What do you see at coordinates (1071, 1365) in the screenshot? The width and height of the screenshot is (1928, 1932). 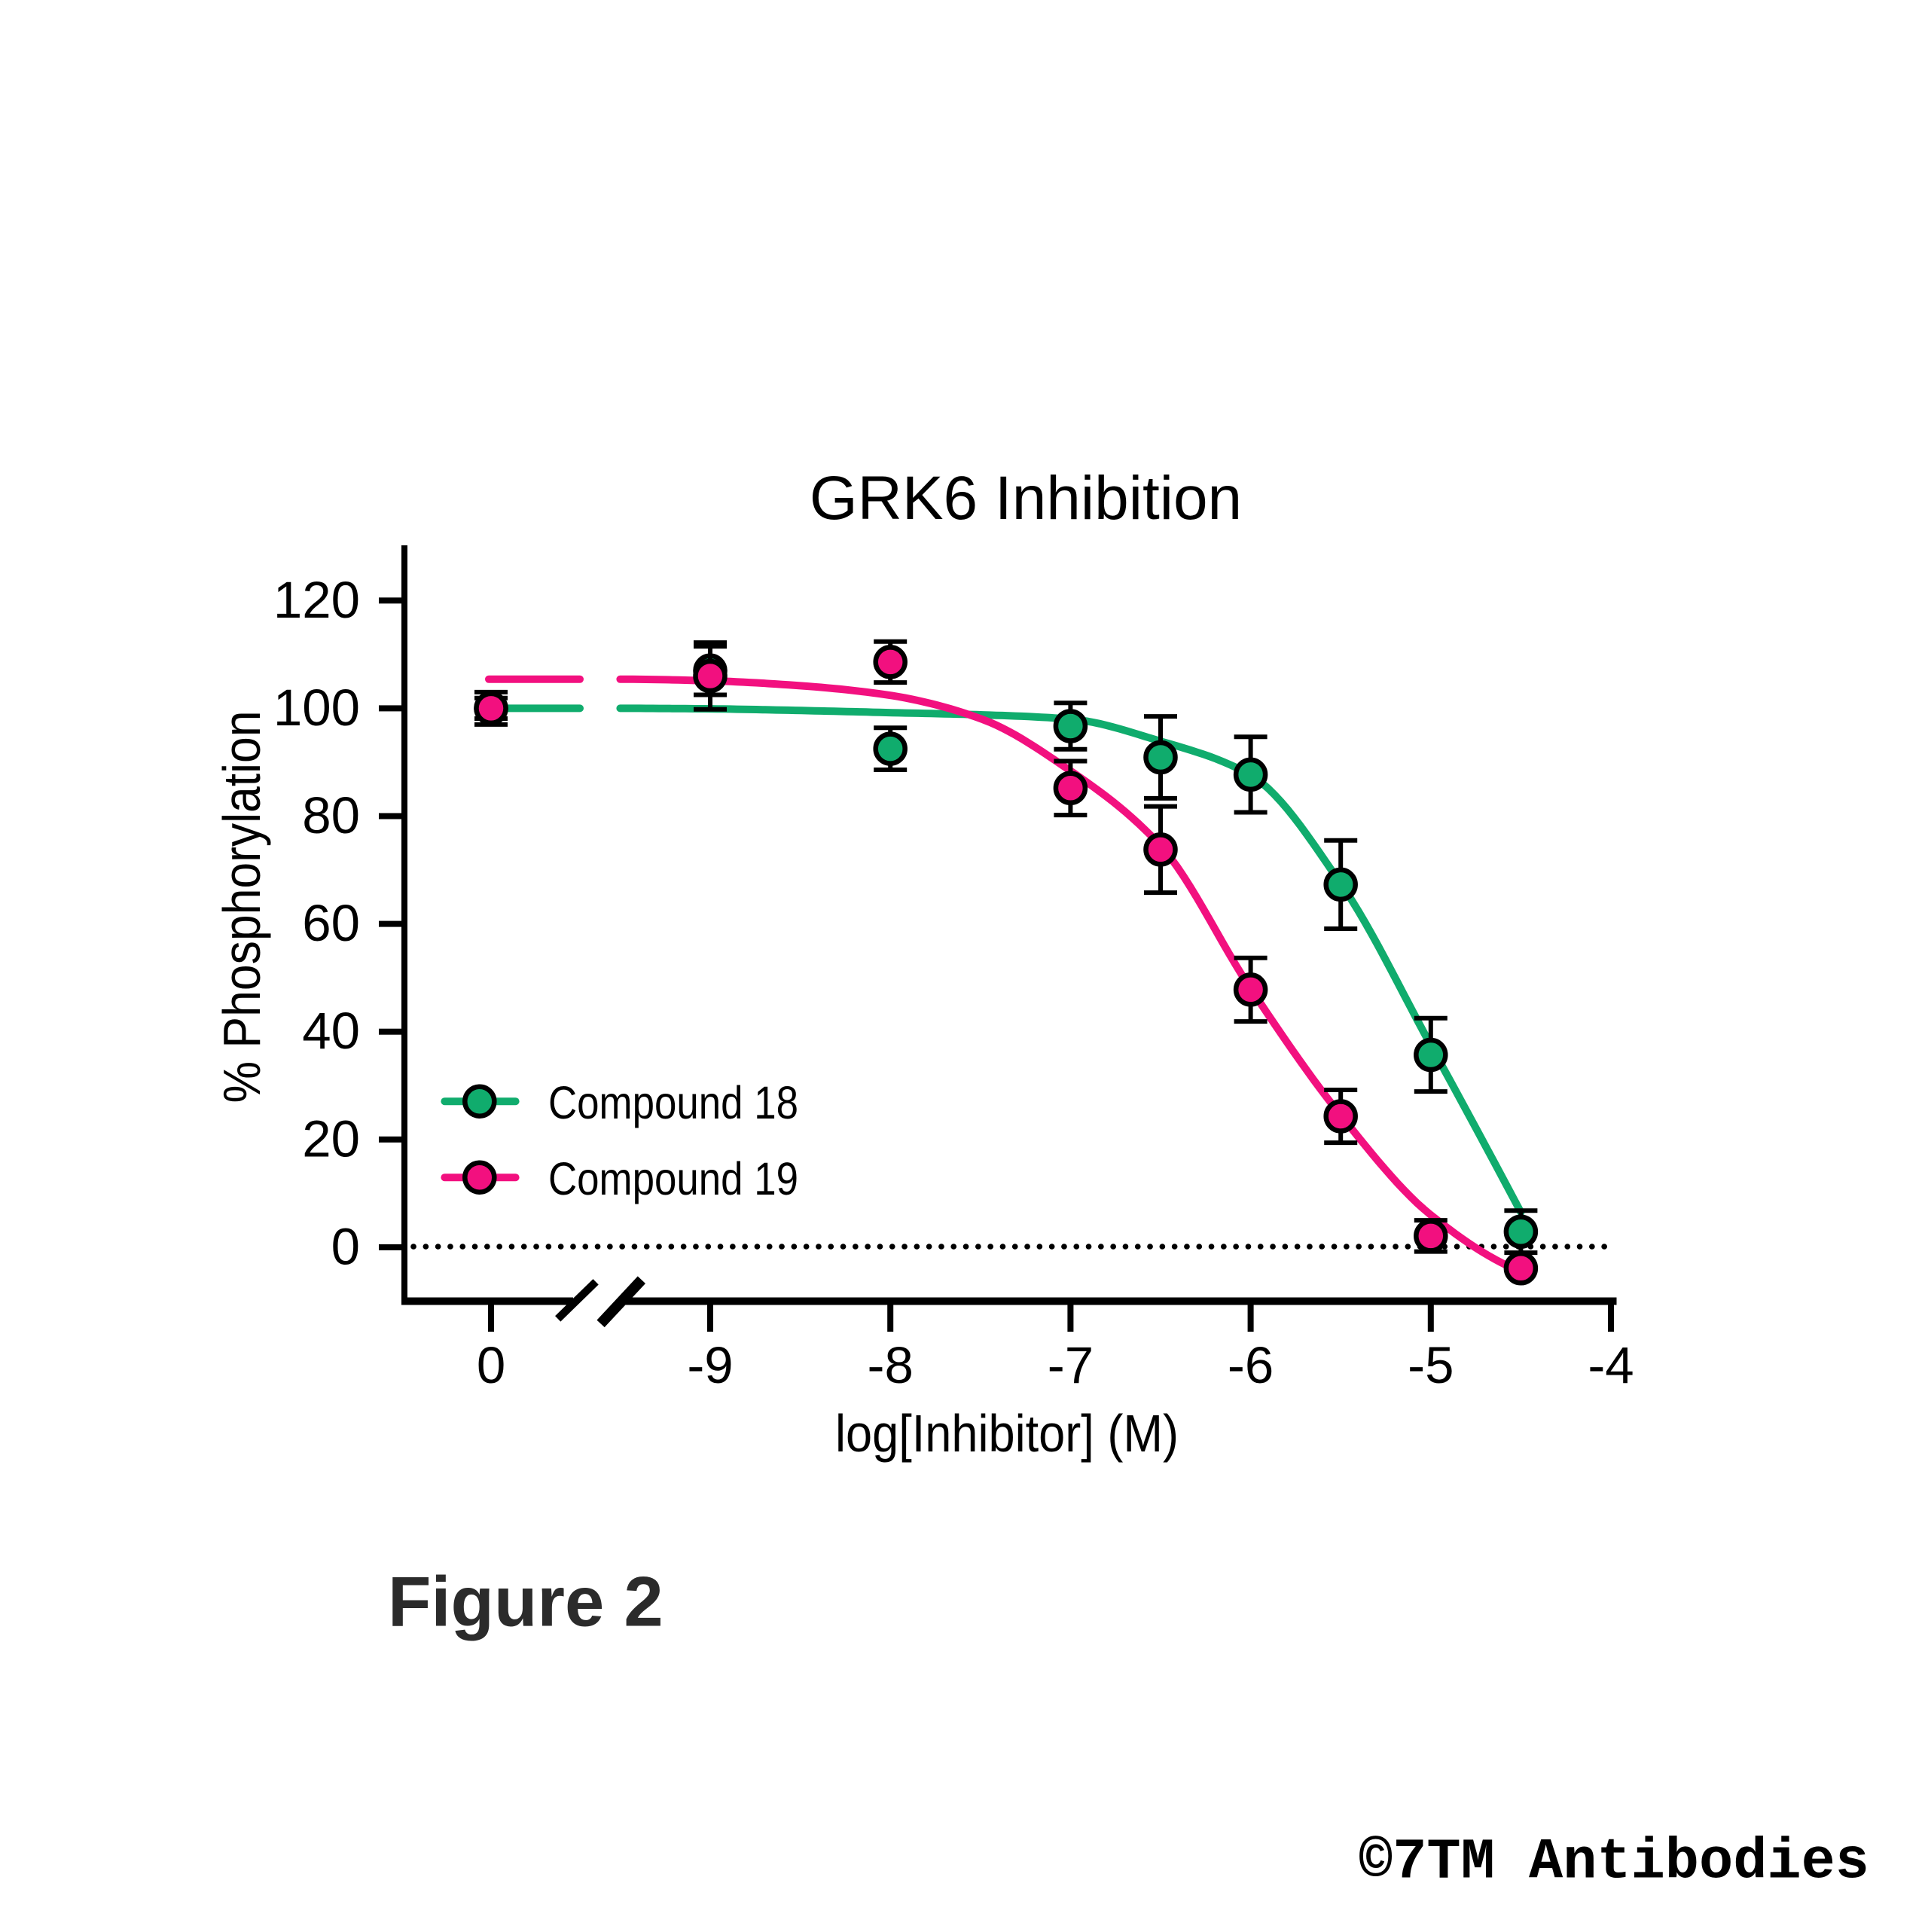 I see `svg-text: -7` at bounding box center [1071, 1365].